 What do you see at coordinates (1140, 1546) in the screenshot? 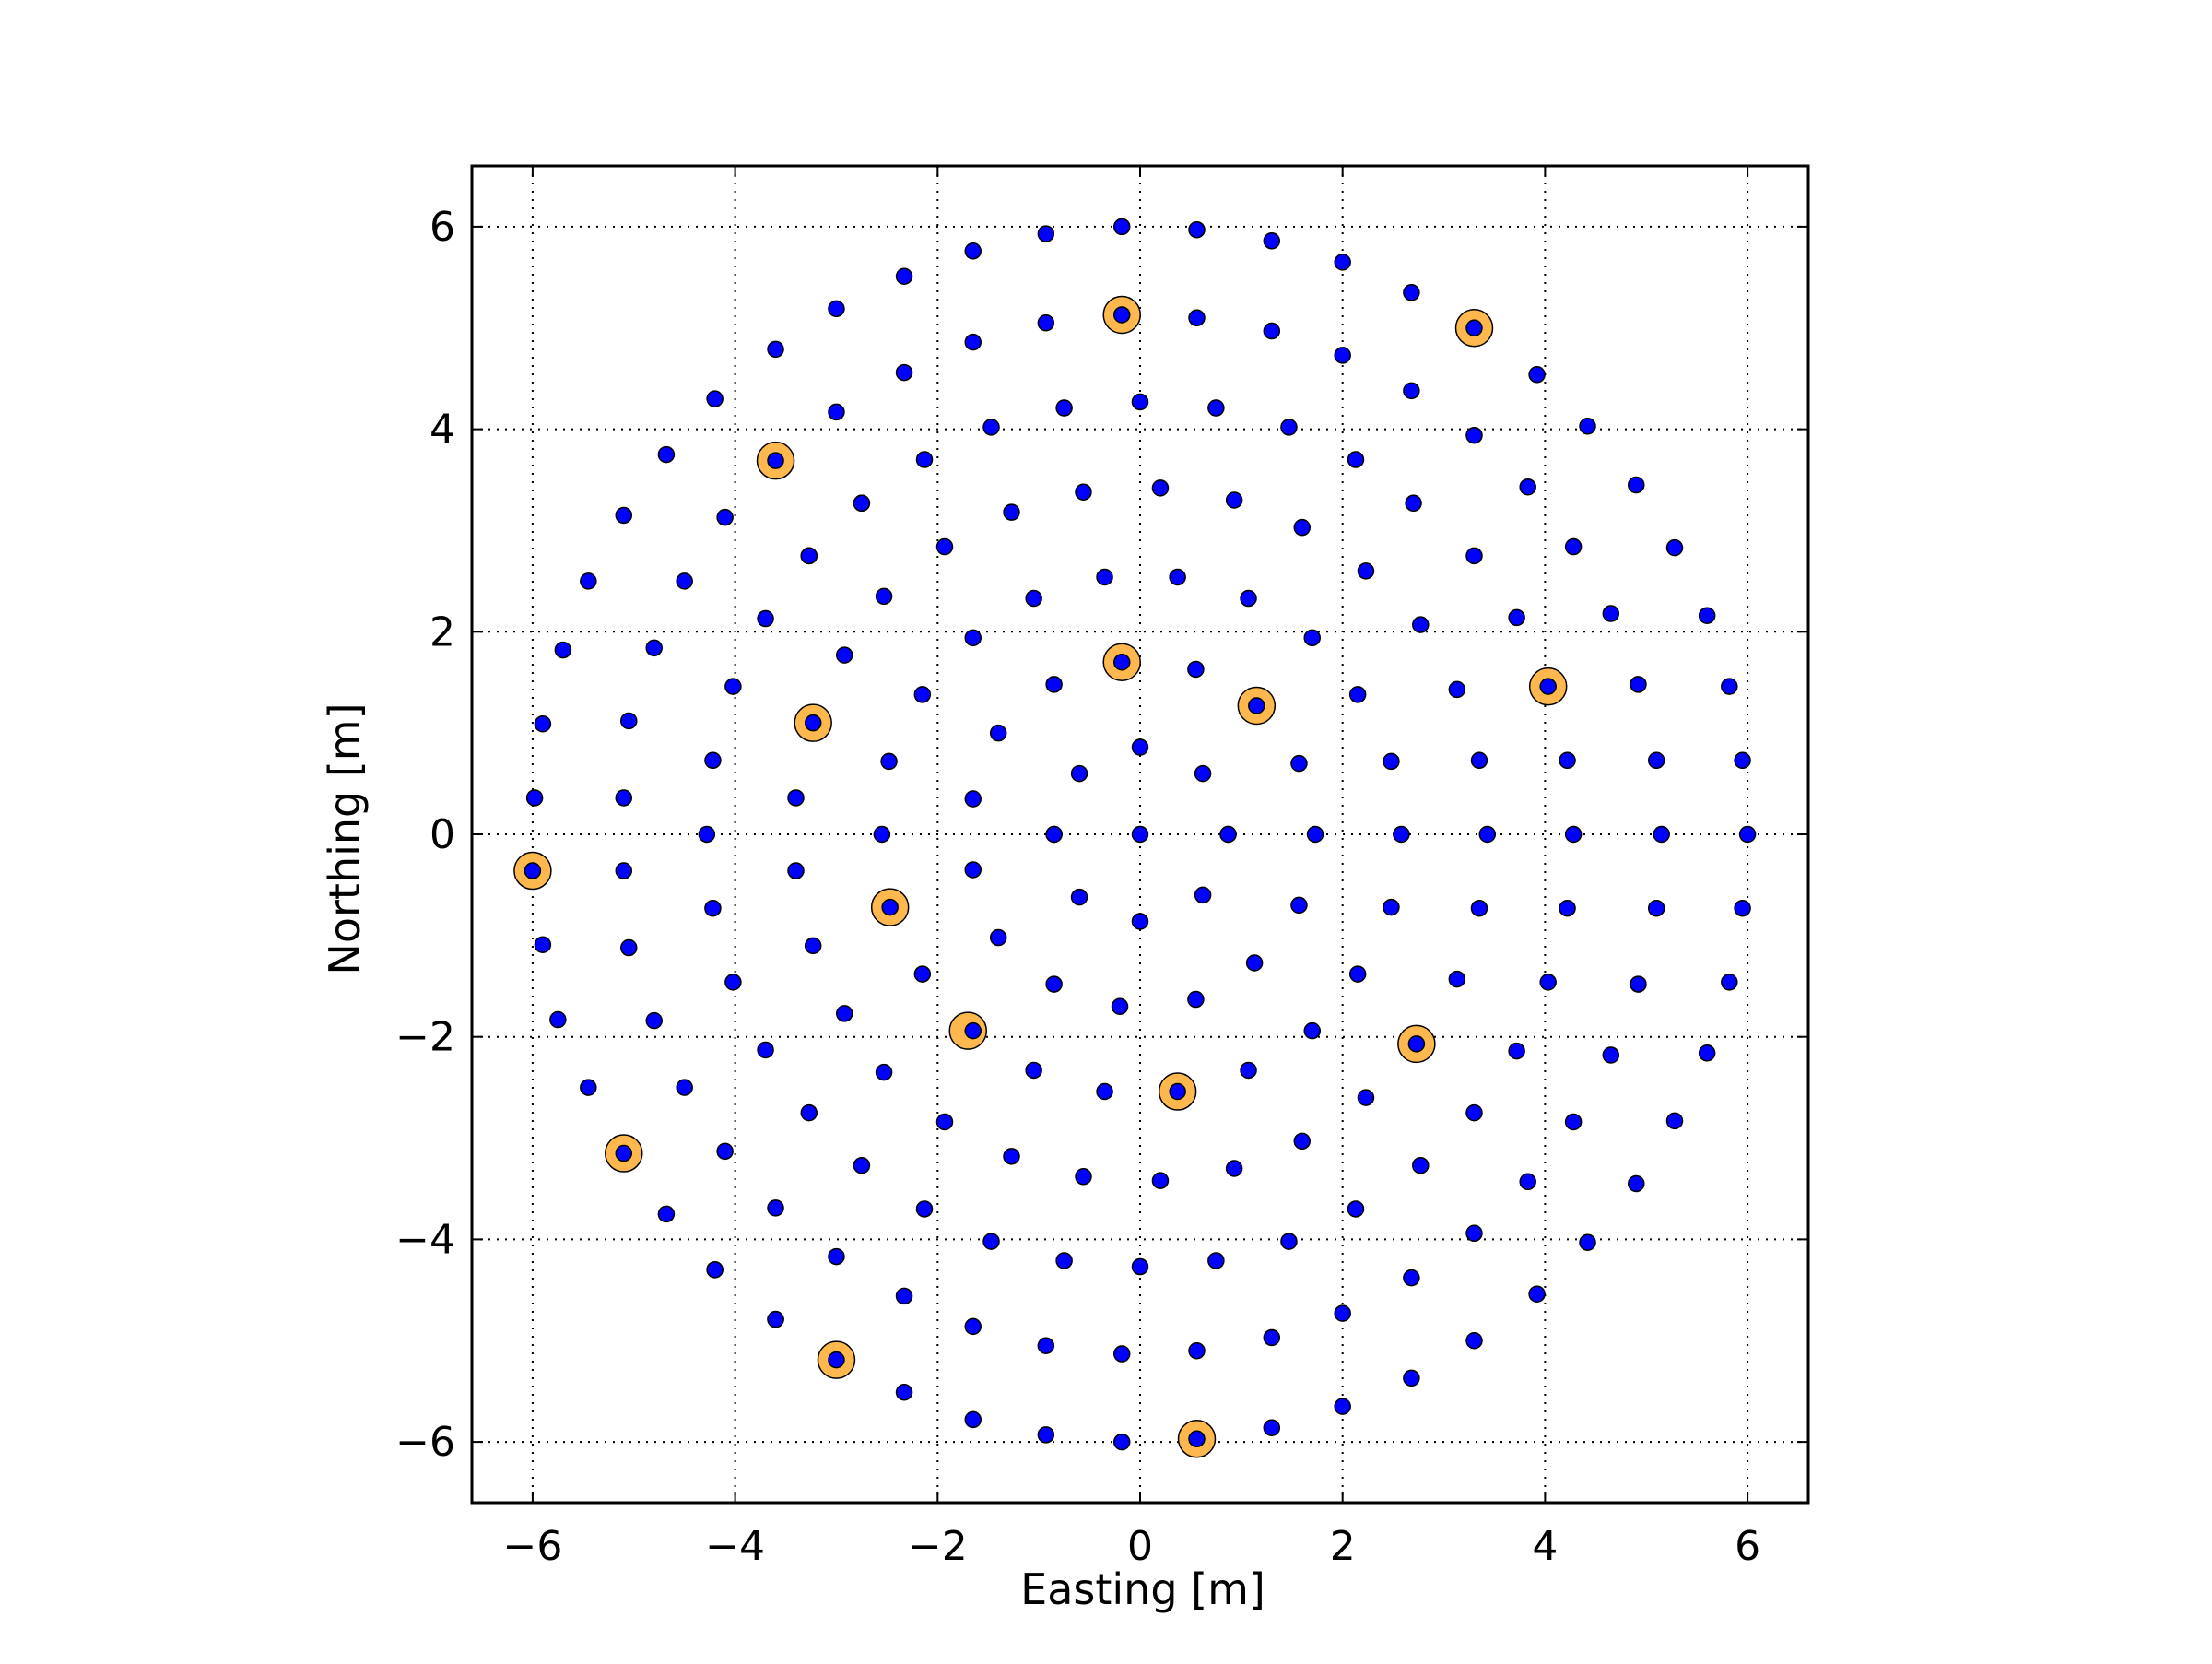
I see `x-tick-label: 0` at bounding box center [1140, 1546].